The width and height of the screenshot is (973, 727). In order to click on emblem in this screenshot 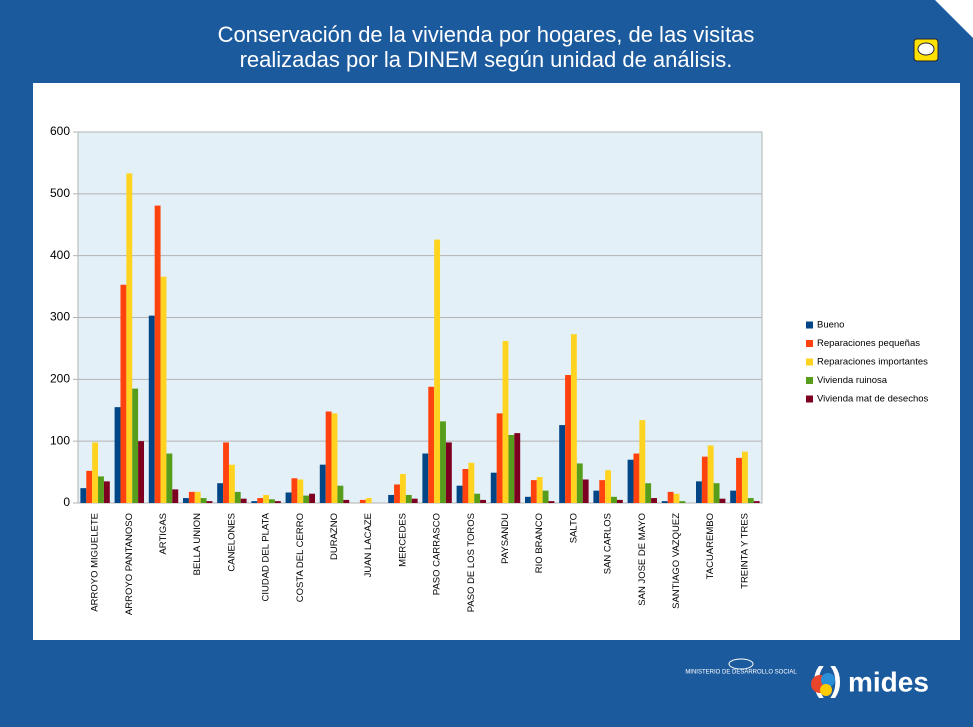, I will do `click(741, 664)`.